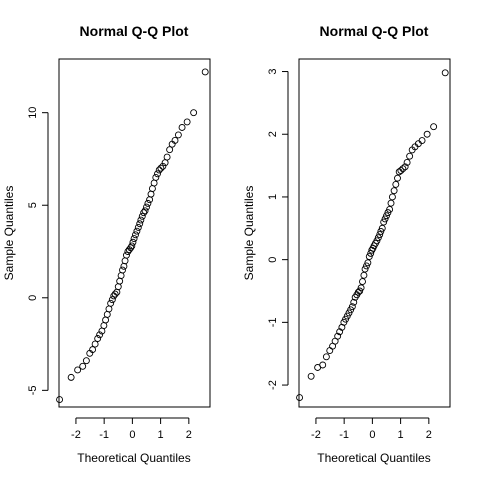 This screenshot has height=480, width=480. I want to click on y-tick-label: 1, so click(273, 197).